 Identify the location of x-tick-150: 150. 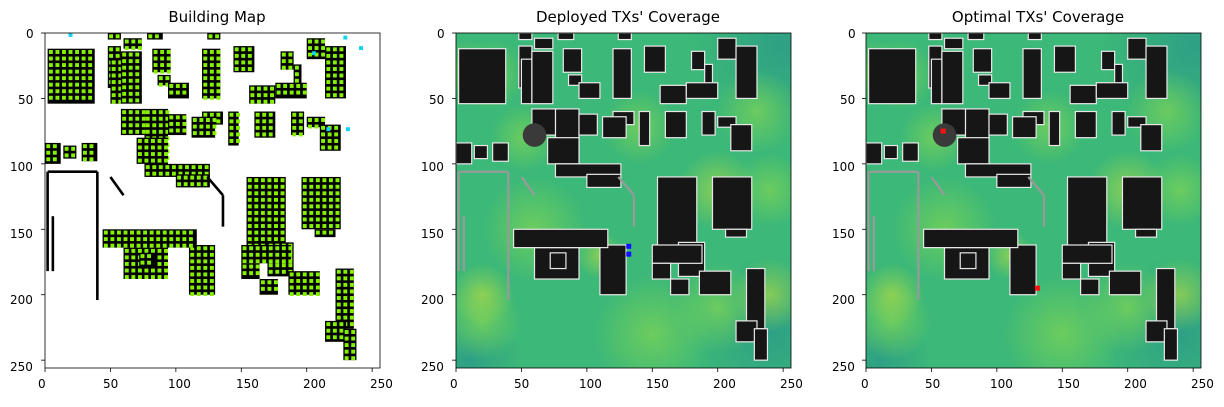
(1068, 384).